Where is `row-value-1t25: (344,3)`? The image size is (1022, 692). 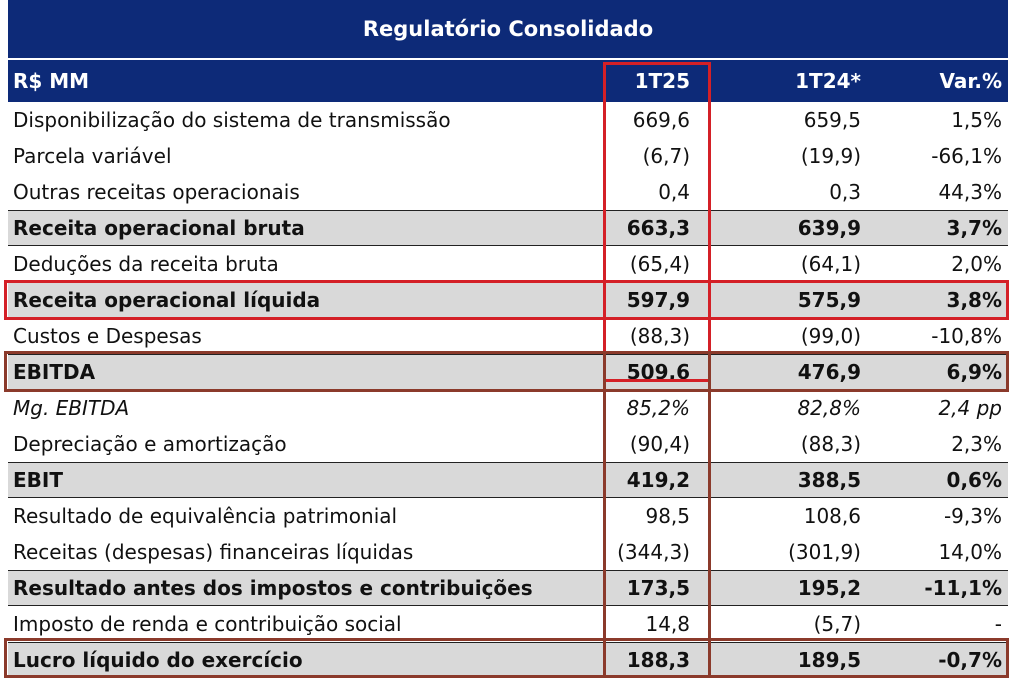 row-value-1t25: (344,3) is located at coordinates (653, 552).